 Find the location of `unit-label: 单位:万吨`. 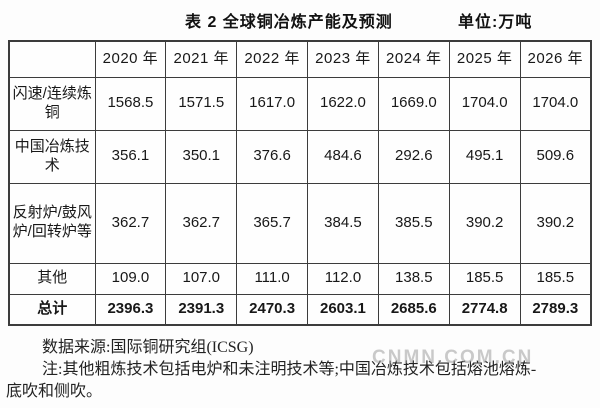

unit-label: 单位:万吨 is located at coordinates (495, 22).